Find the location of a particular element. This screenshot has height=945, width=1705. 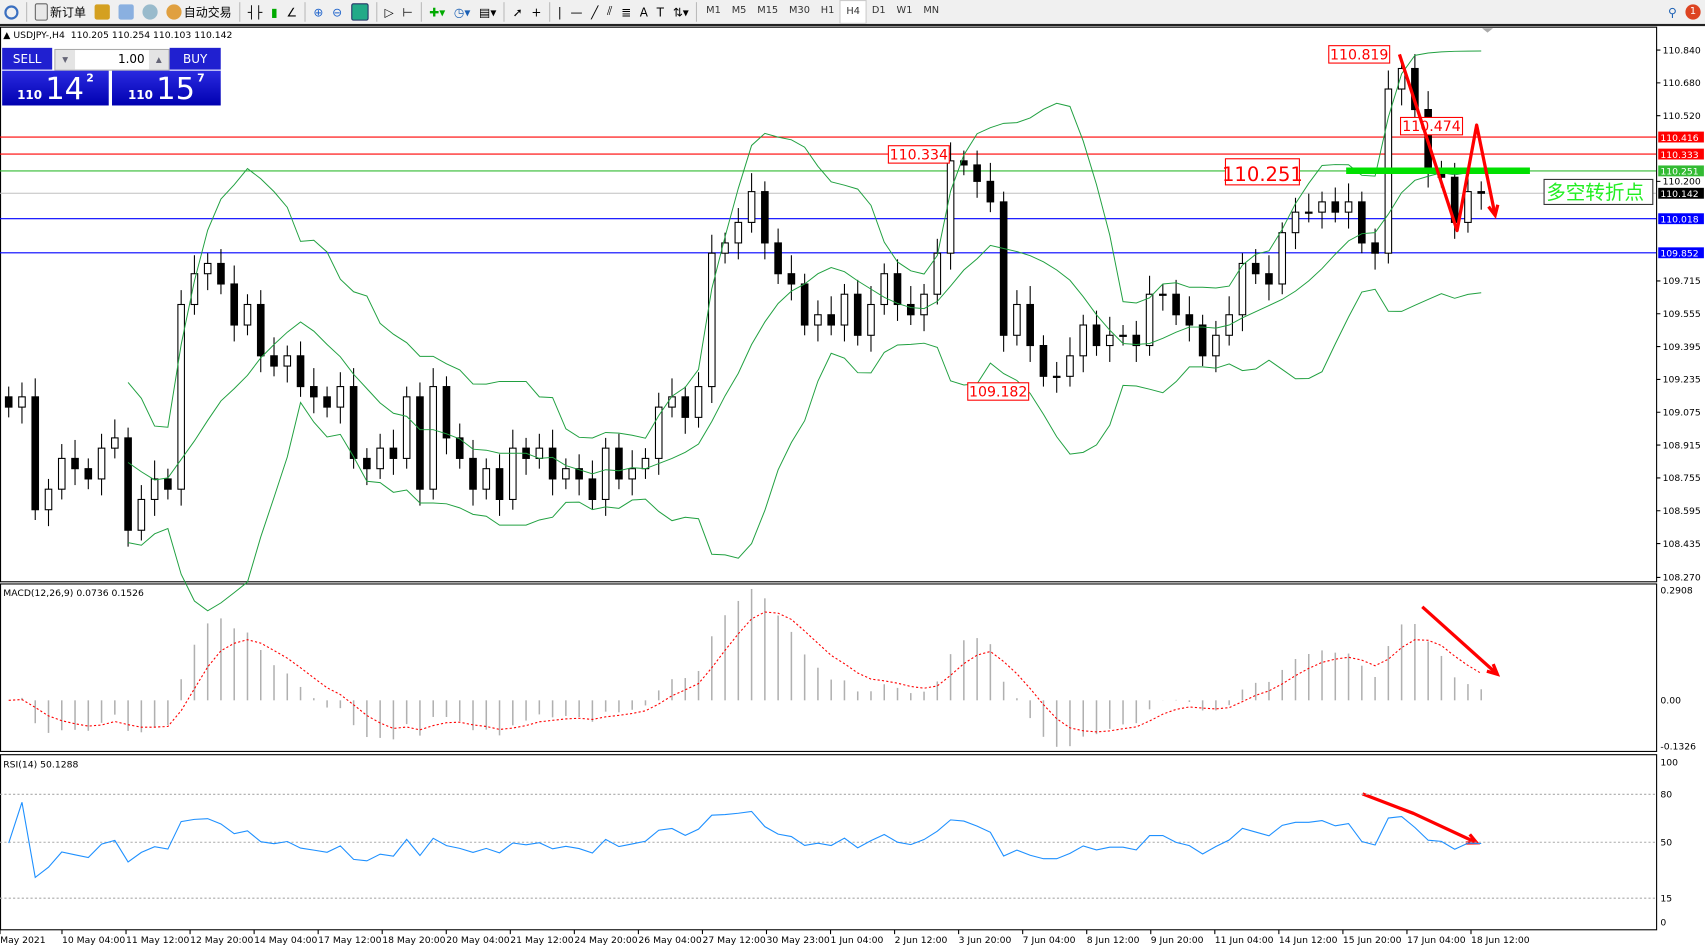

rsi-tick-label: 100 is located at coordinates (1669, 763).